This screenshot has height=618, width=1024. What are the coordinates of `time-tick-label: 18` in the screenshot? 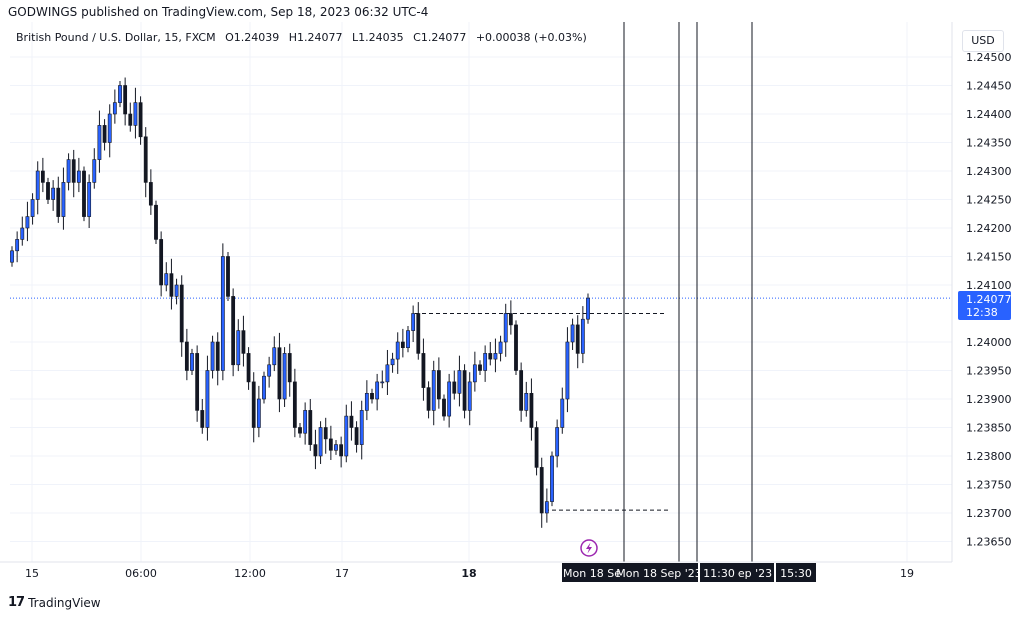 It's located at (468, 573).